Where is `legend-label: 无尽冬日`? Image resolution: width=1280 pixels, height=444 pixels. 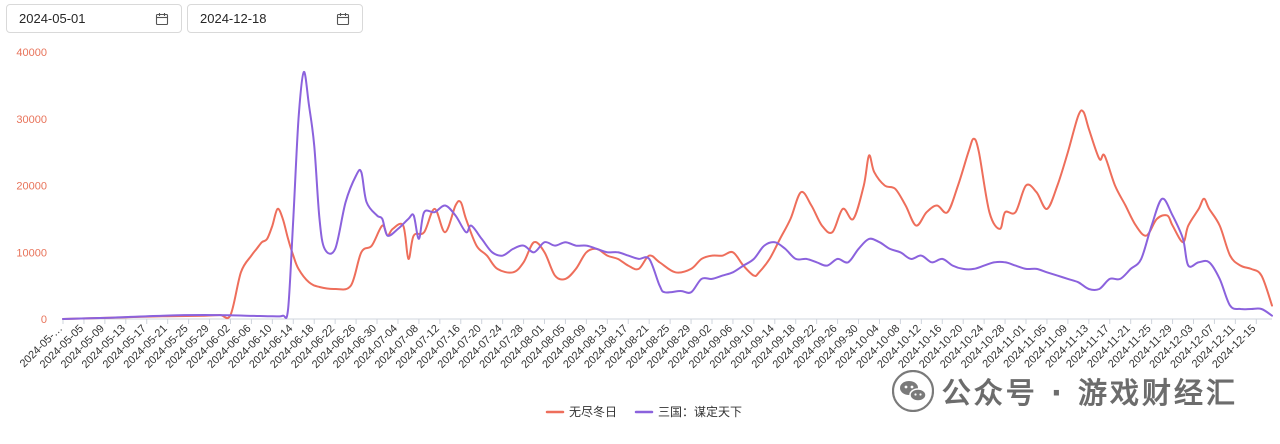
legend-label: 无尽冬日 is located at coordinates (593, 411).